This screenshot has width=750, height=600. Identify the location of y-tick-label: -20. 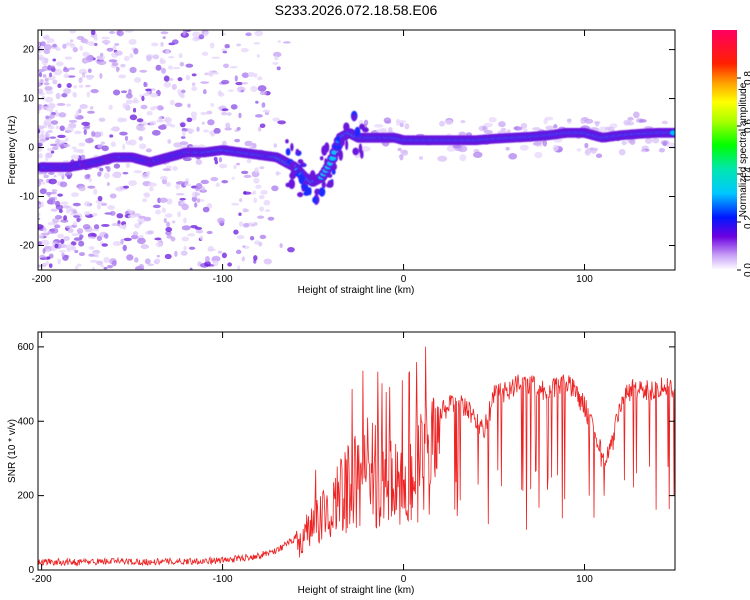
(27, 246).